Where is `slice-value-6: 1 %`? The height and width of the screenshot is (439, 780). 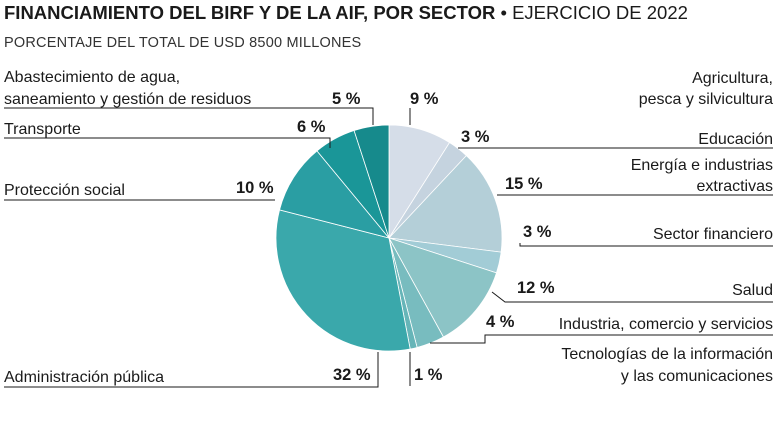
slice-value-6: 1 % is located at coordinates (428, 375).